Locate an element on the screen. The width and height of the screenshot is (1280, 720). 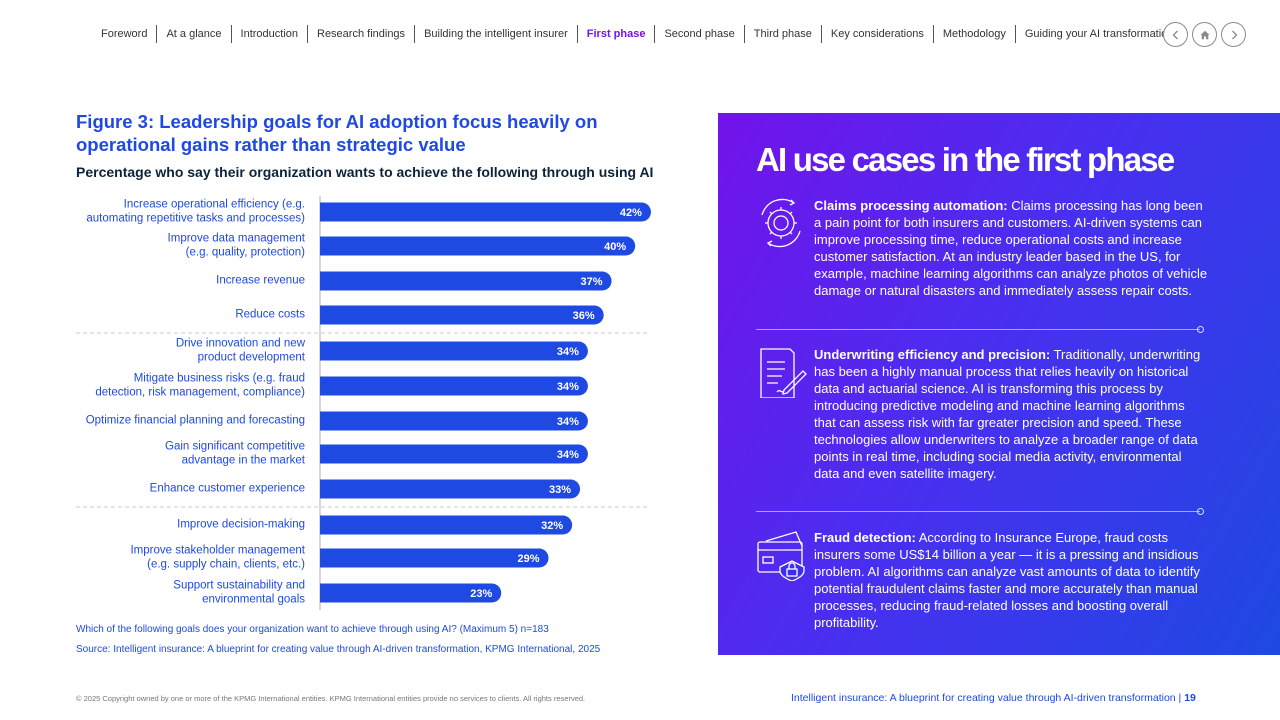
home-icon is located at coordinates (1204, 34).